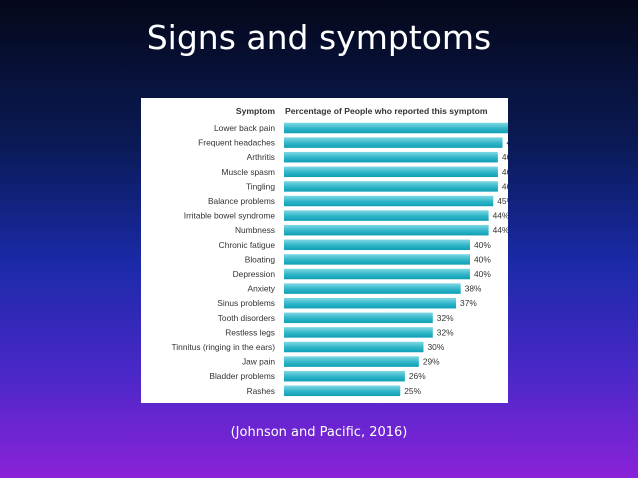 The height and width of the screenshot is (478, 638). I want to click on category-label: Muscle spasm, so click(248, 172).